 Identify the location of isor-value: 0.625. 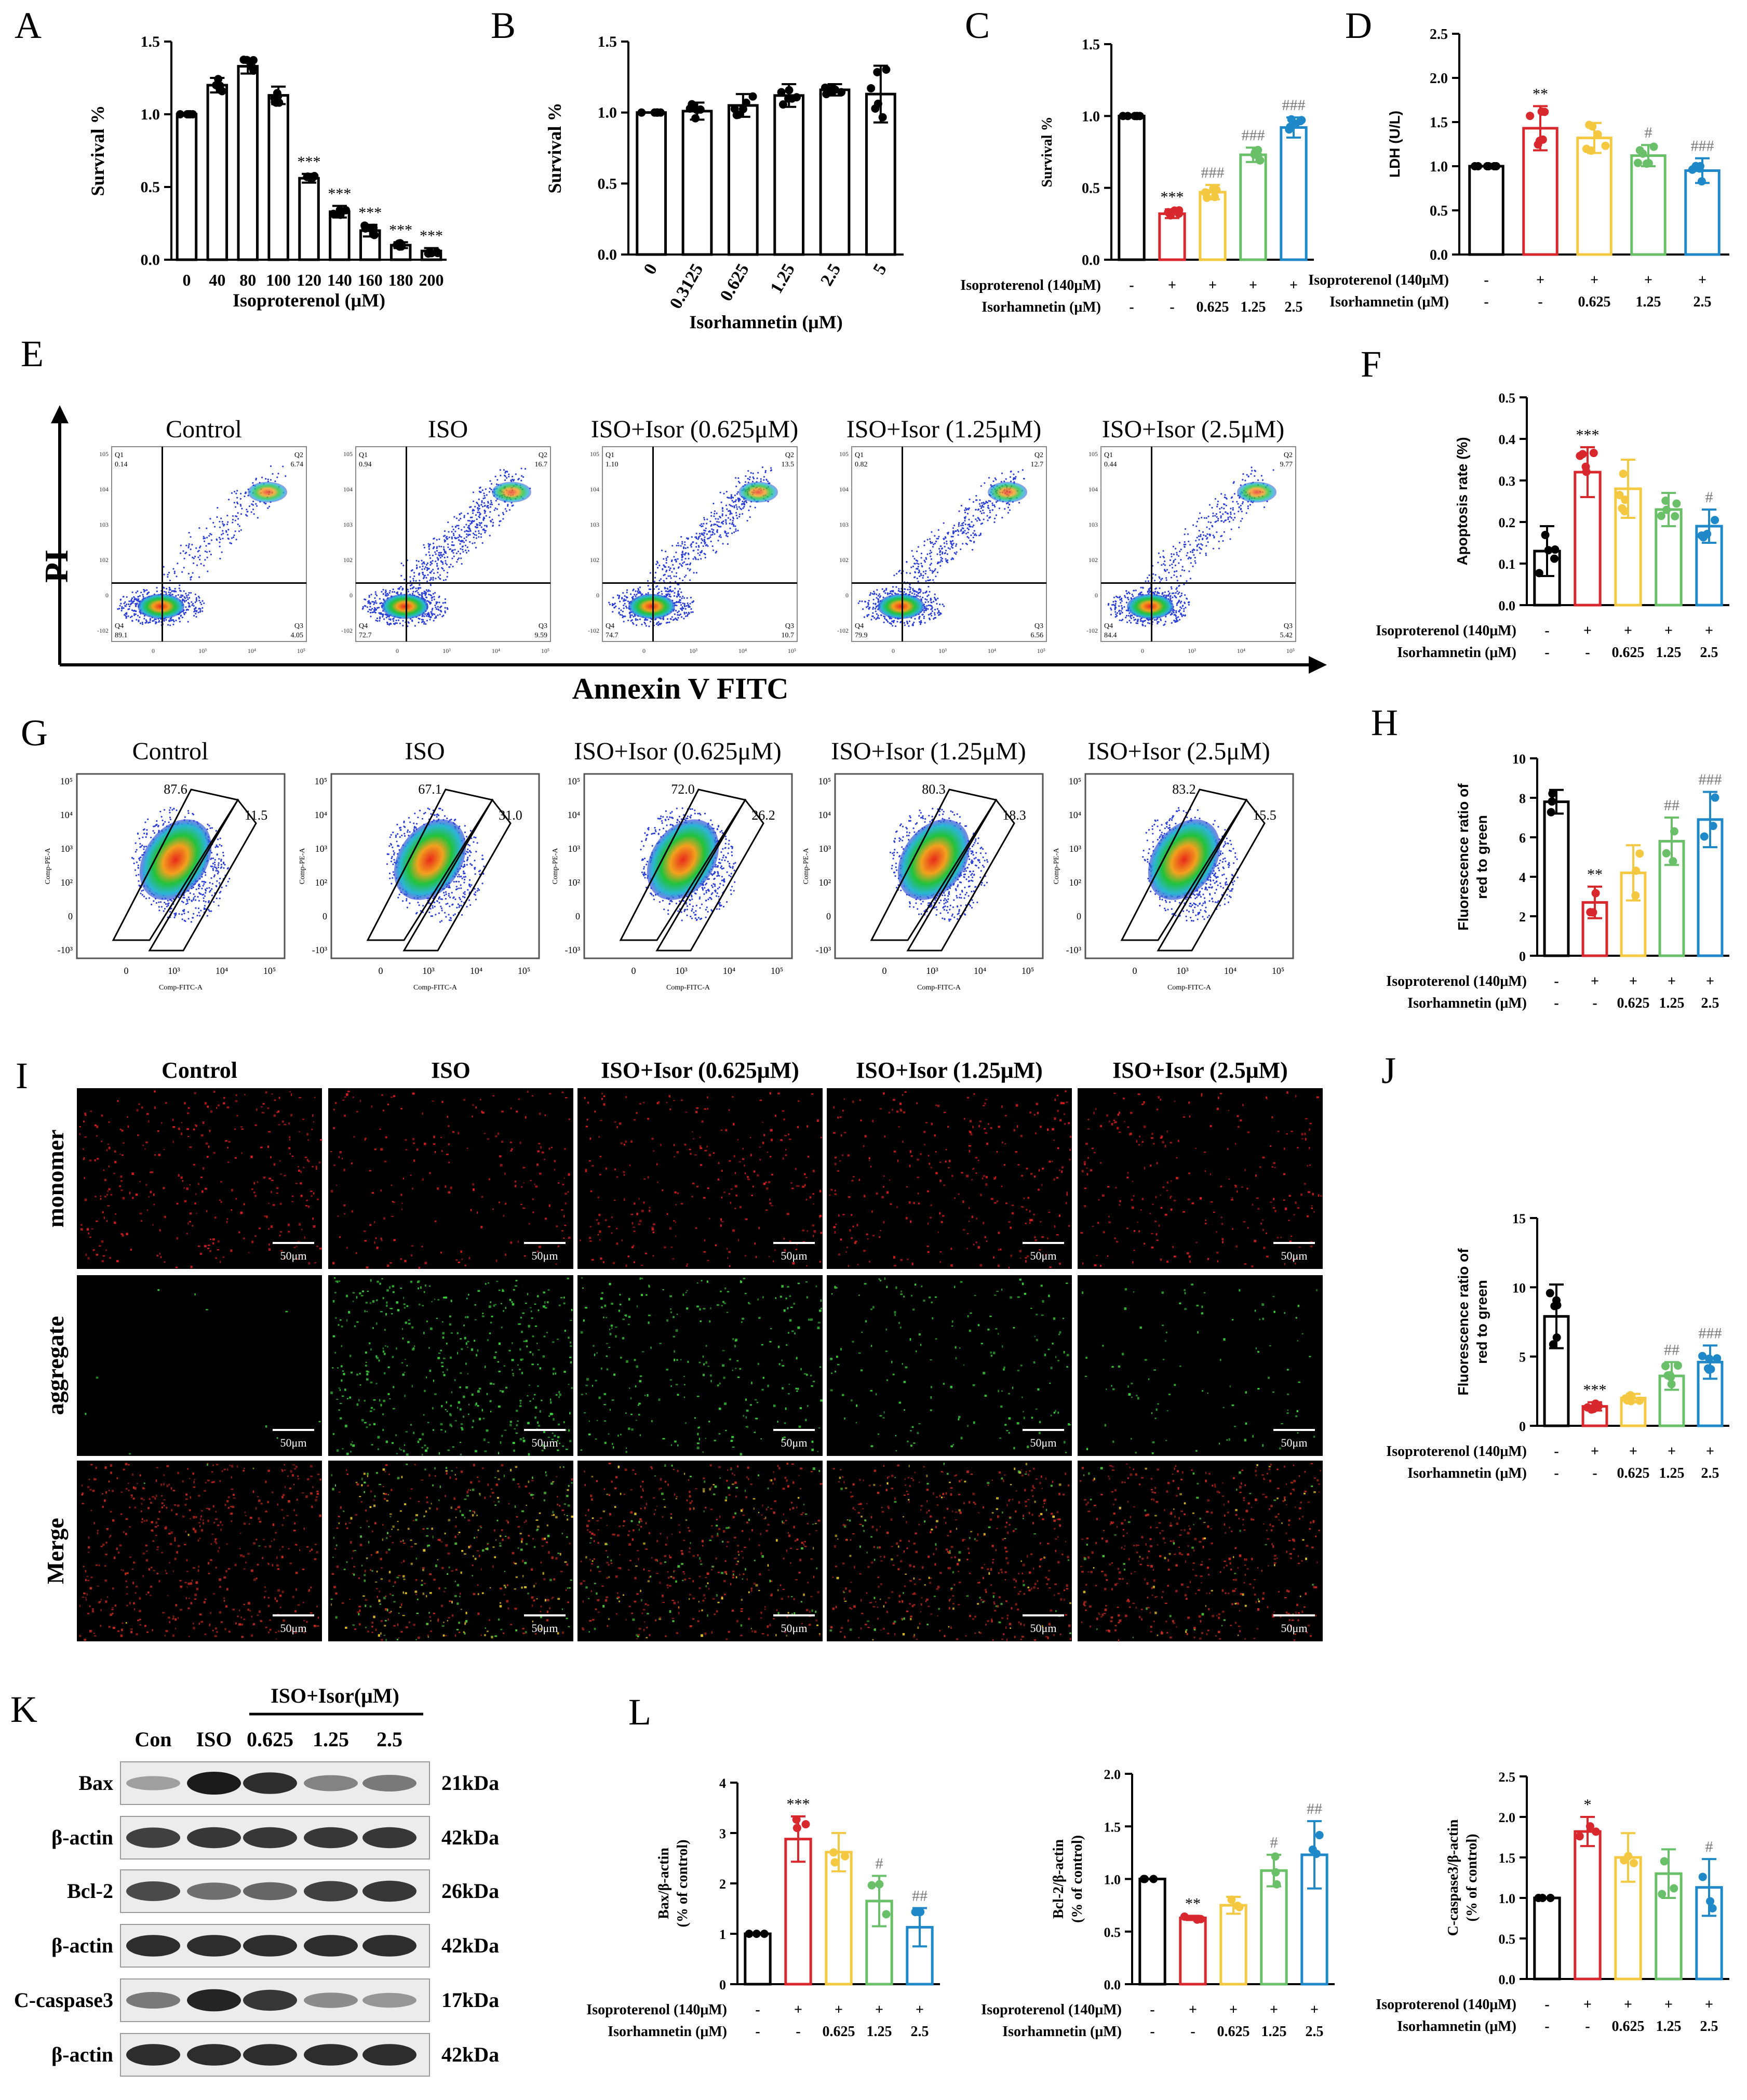
(1628, 653).